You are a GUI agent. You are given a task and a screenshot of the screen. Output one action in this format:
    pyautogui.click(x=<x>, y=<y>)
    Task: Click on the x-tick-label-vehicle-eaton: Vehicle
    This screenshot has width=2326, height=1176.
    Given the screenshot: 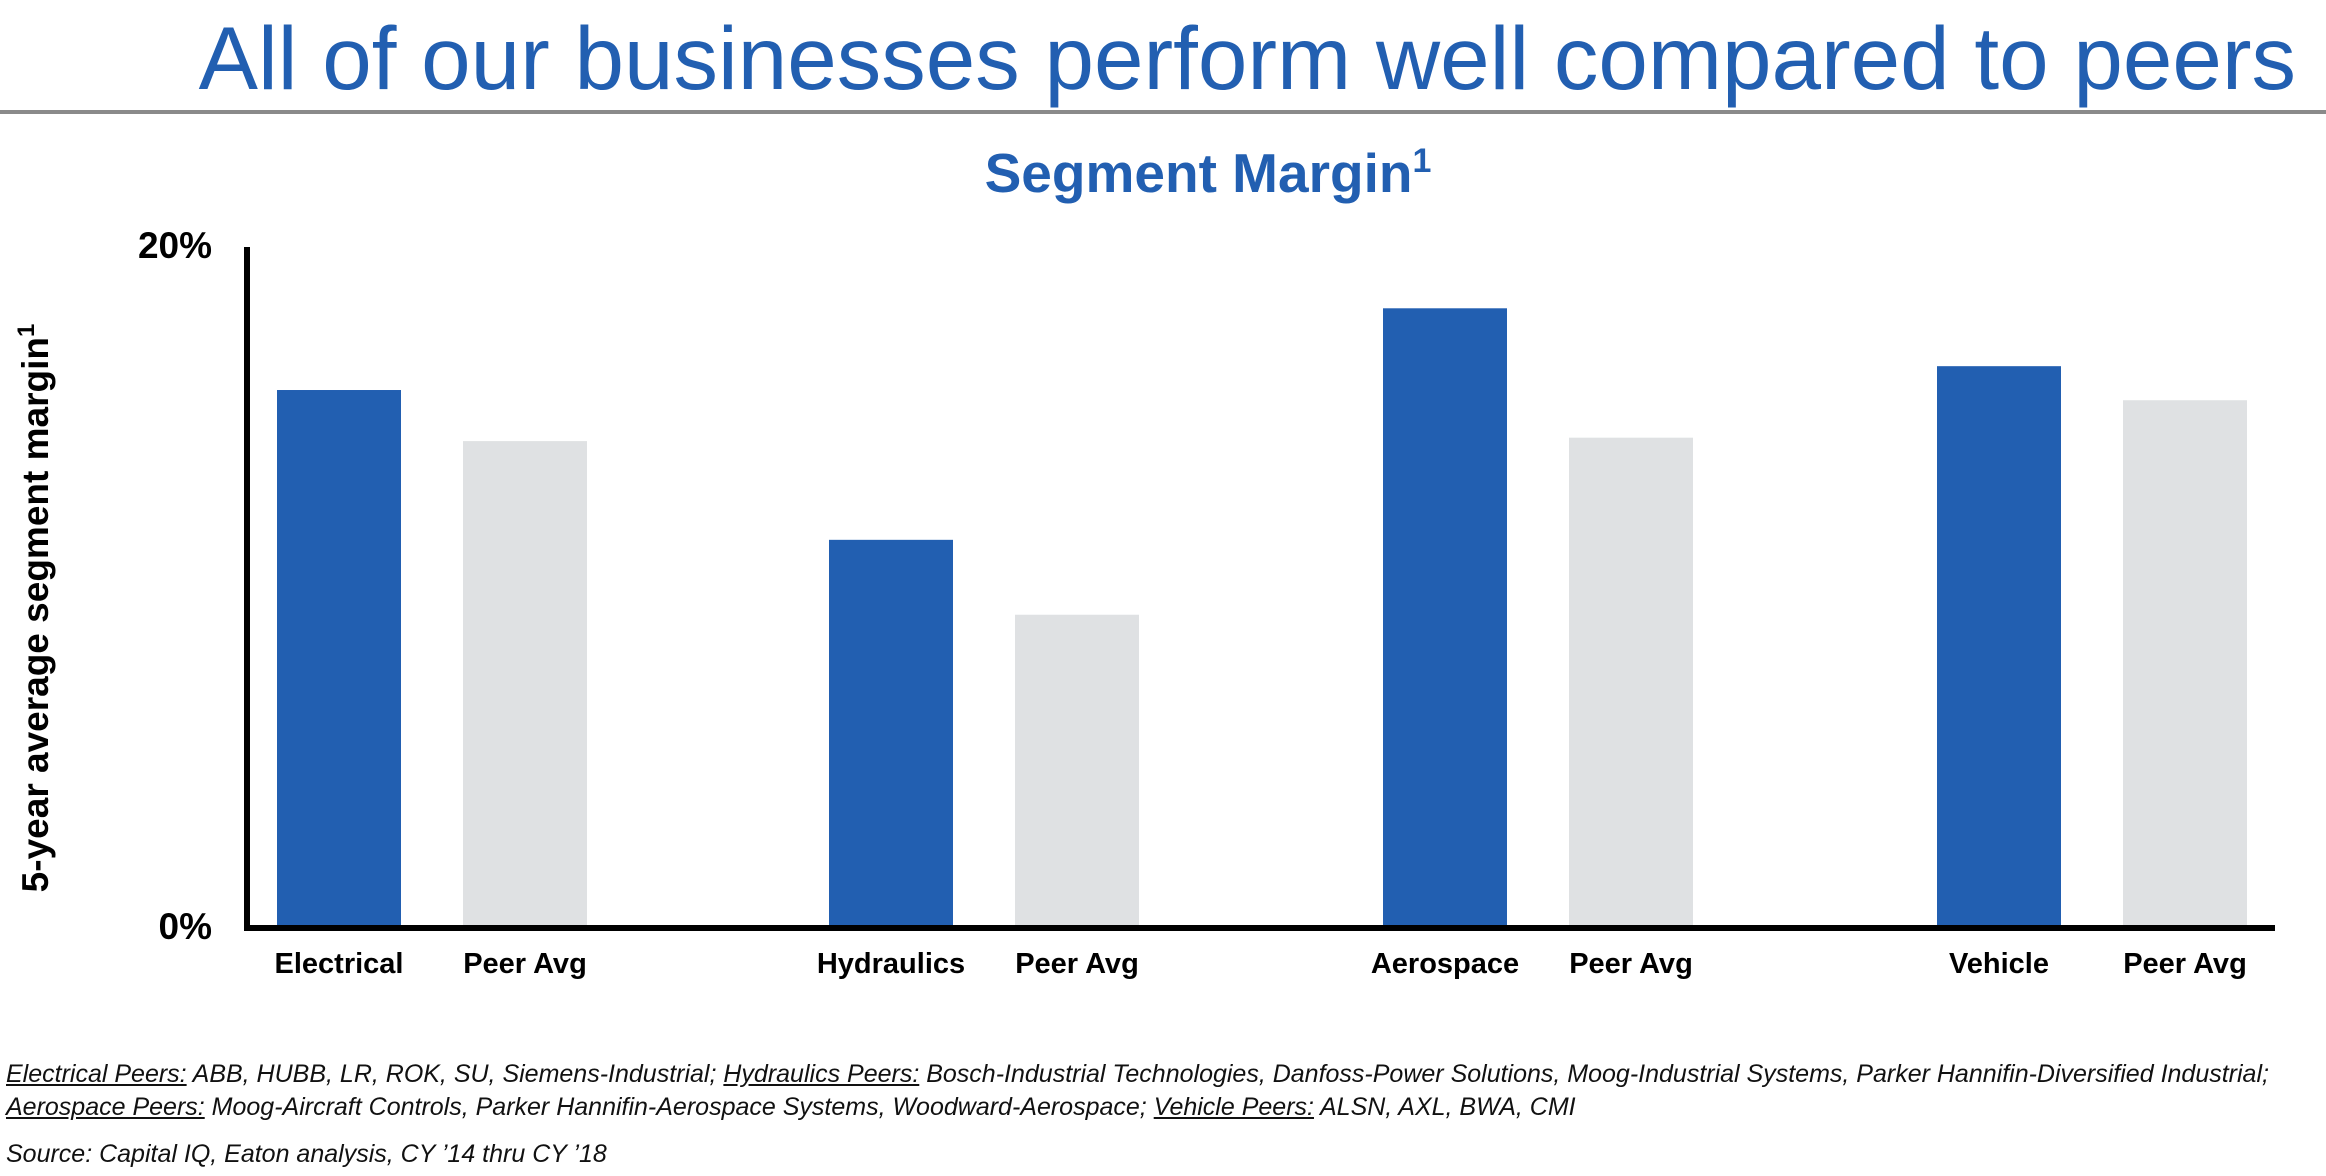 What is the action you would take?
    pyautogui.click(x=1999, y=964)
    